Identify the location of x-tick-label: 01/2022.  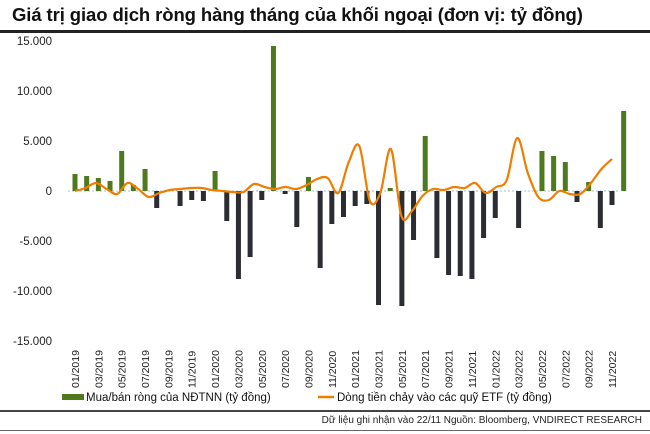
(496, 369).